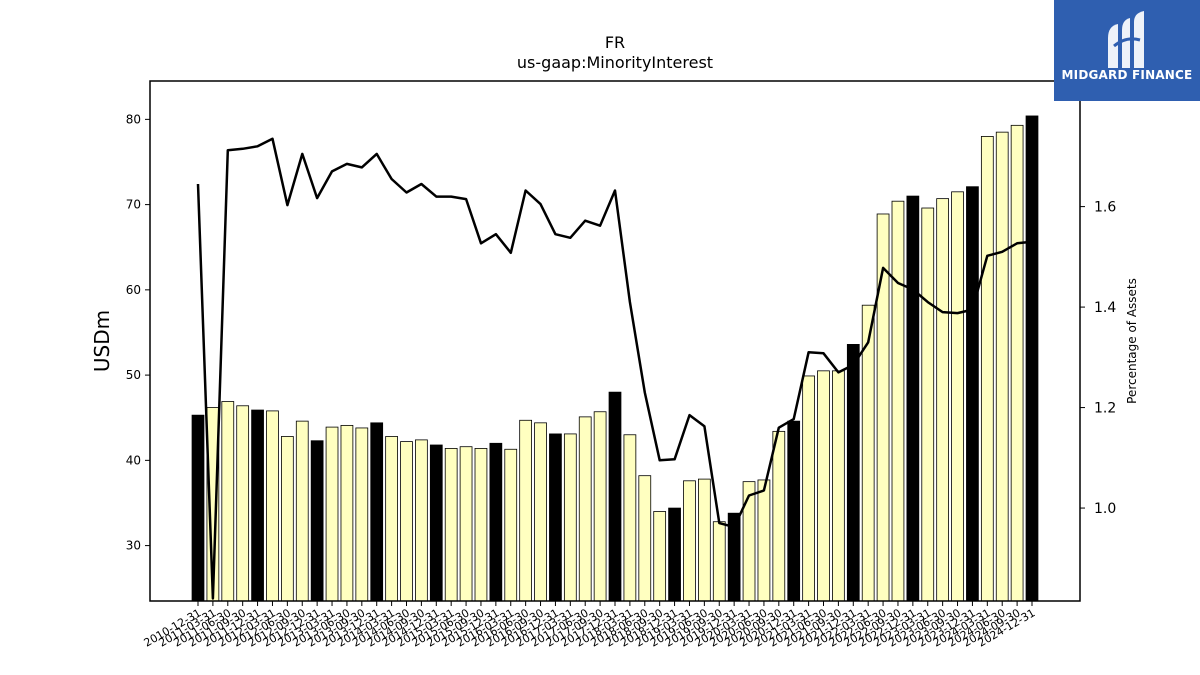  I want to click on brand-name: MIDGARD FINANCE, so click(1127, 75).